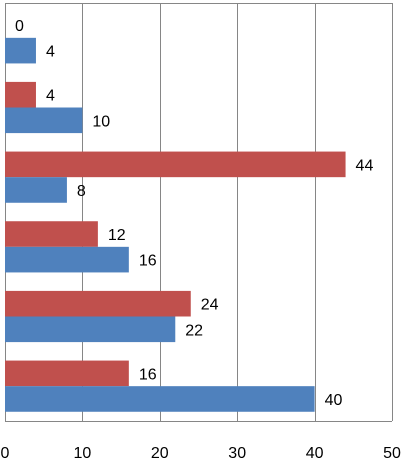 The height and width of the screenshot is (463, 402). Describe the element at coordinates (50, 52) in the screenshot. I see `data-label-blue-1: 4` at that location.